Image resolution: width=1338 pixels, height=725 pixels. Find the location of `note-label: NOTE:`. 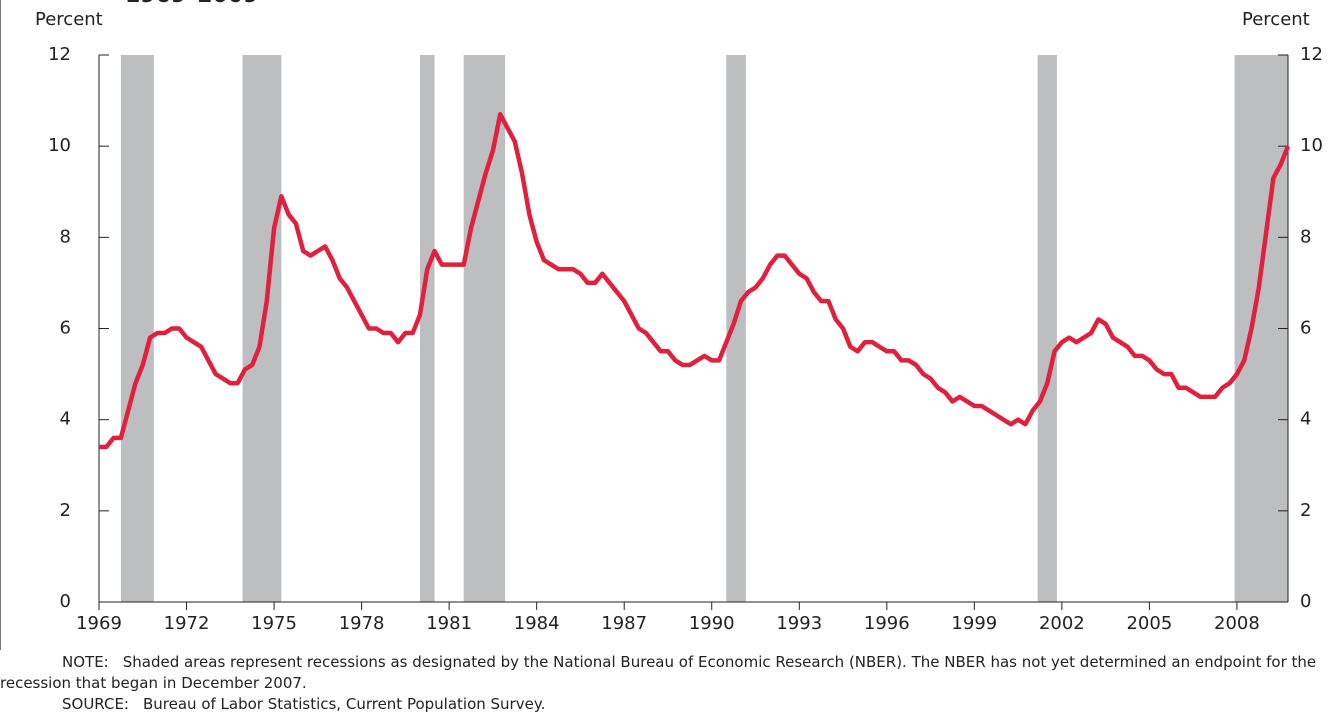

note-label: NOTE: is located at coordinates (85, 662).